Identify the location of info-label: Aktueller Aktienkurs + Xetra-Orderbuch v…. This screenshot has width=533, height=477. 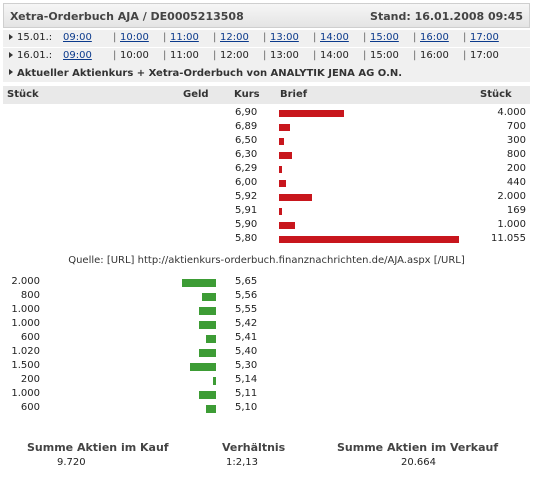
(210, 73).